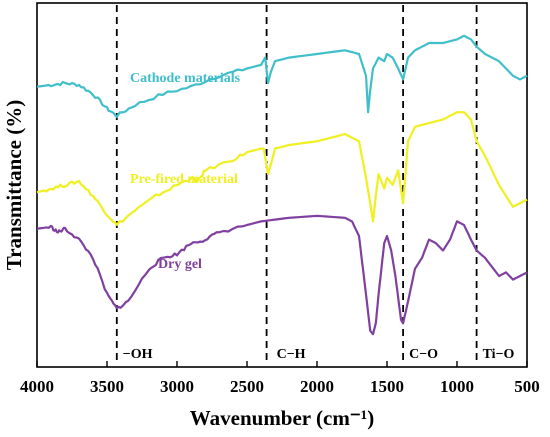 This screenshot has height=437, width=550. I want to click on x-tick-label: 2500, so click(247, 386).